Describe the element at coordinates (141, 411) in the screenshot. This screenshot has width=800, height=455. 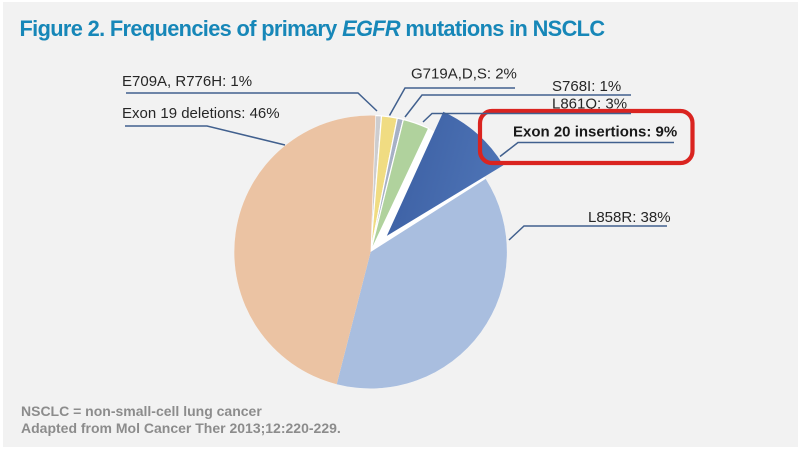
I see `svg-text:NSCLC = non-small-cell lung ca: NSCLC = non-small-cell lung cancer` at that location.